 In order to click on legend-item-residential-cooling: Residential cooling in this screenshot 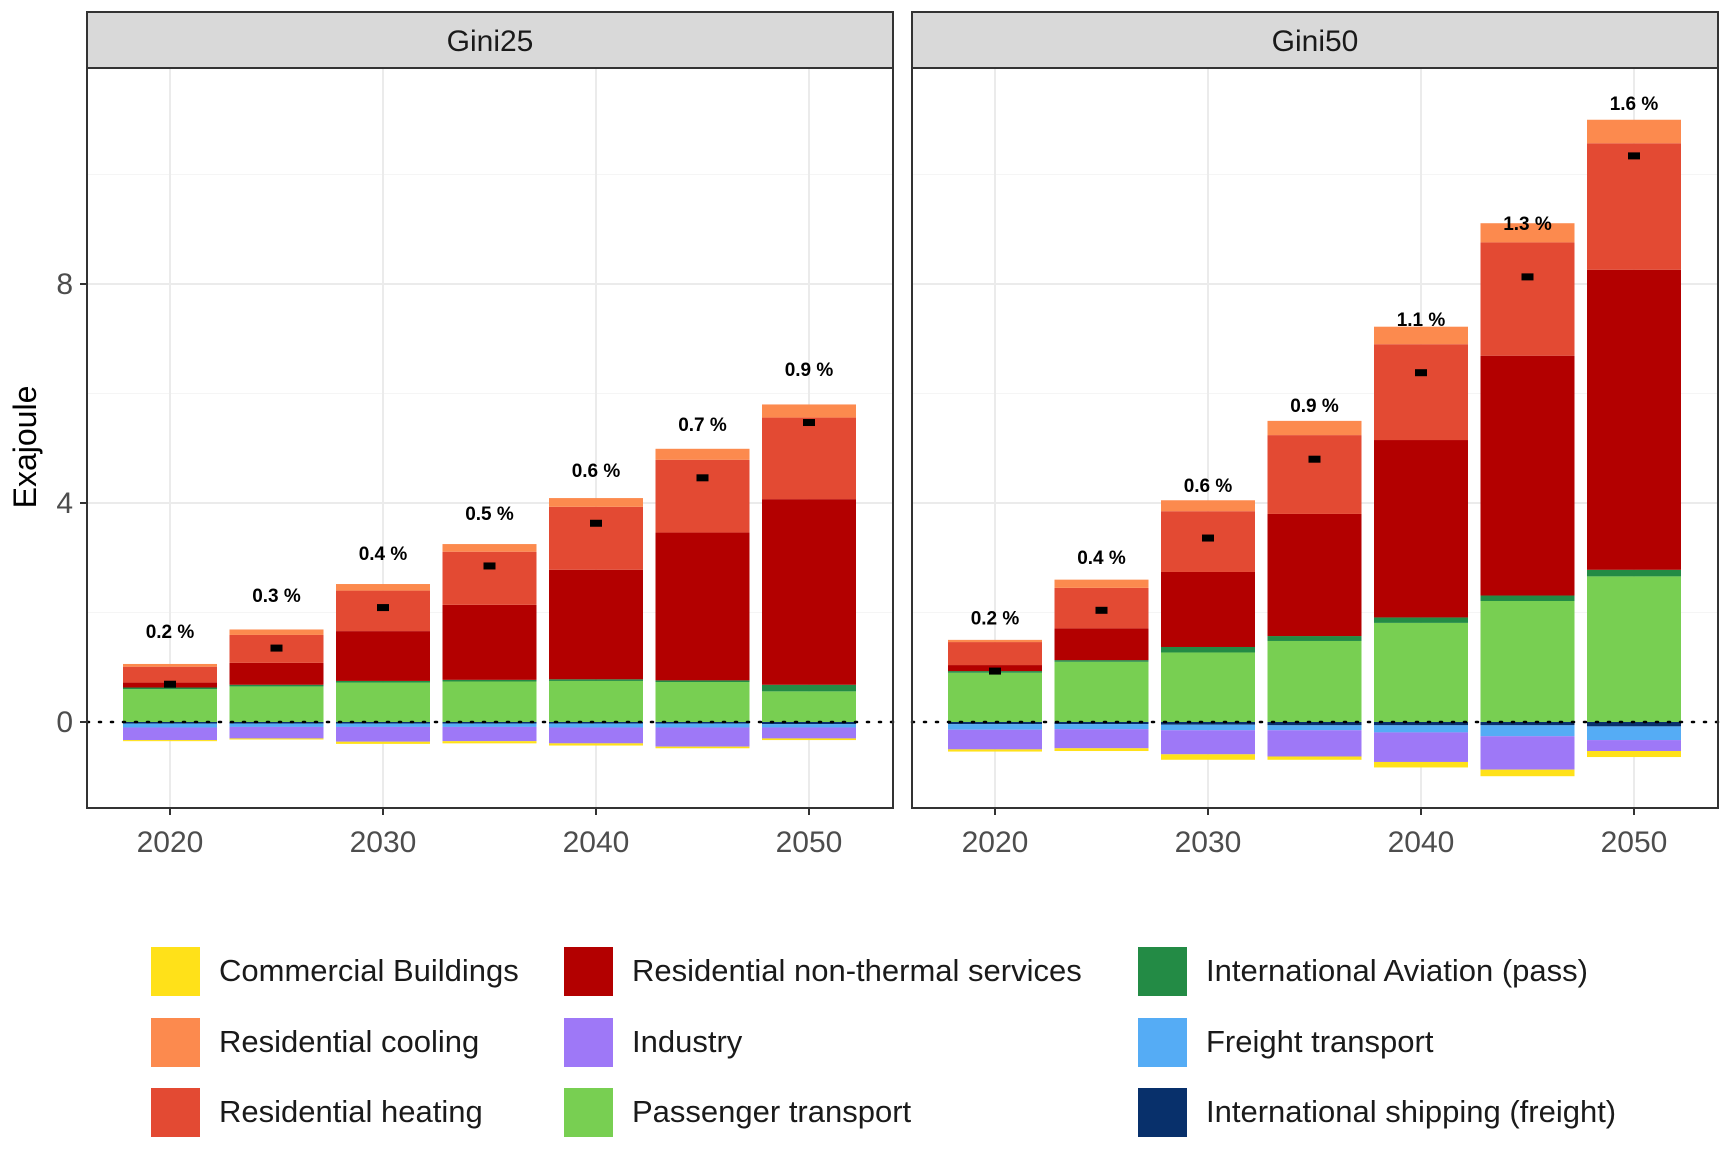, I will do `click(315, 1042)`.